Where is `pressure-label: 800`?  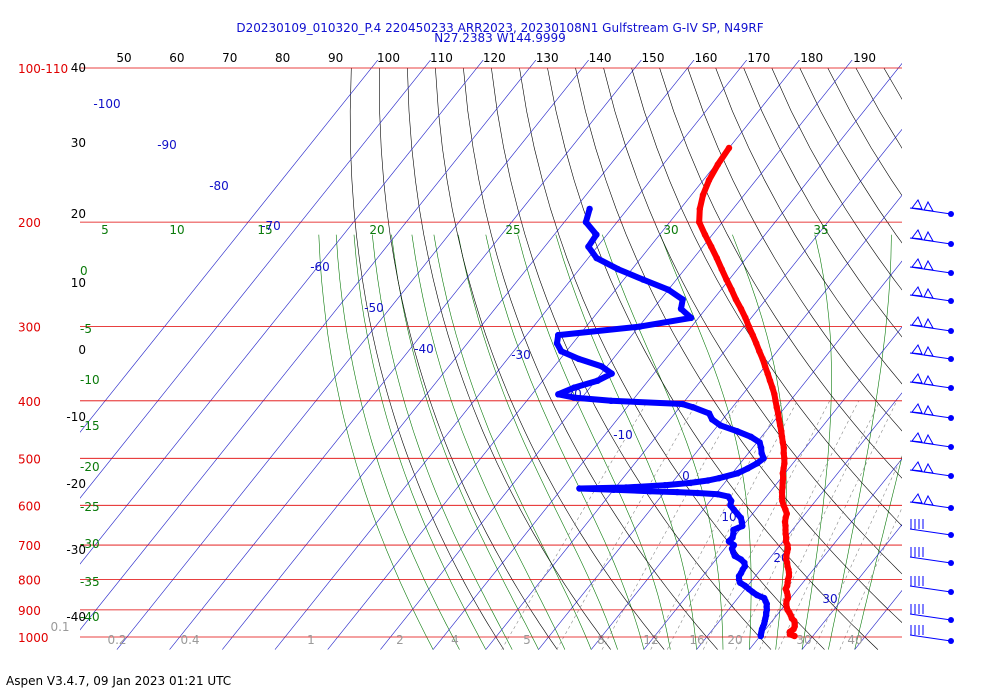 pressure-label: 800 is located at coordinates (29, 580).